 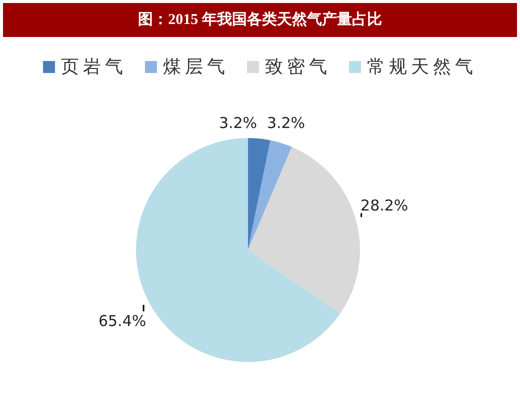 What do you see at coordinates (94, 67) in the screenshot?
I see `legend-label: 页岩气` at bounding box center [94, 67].